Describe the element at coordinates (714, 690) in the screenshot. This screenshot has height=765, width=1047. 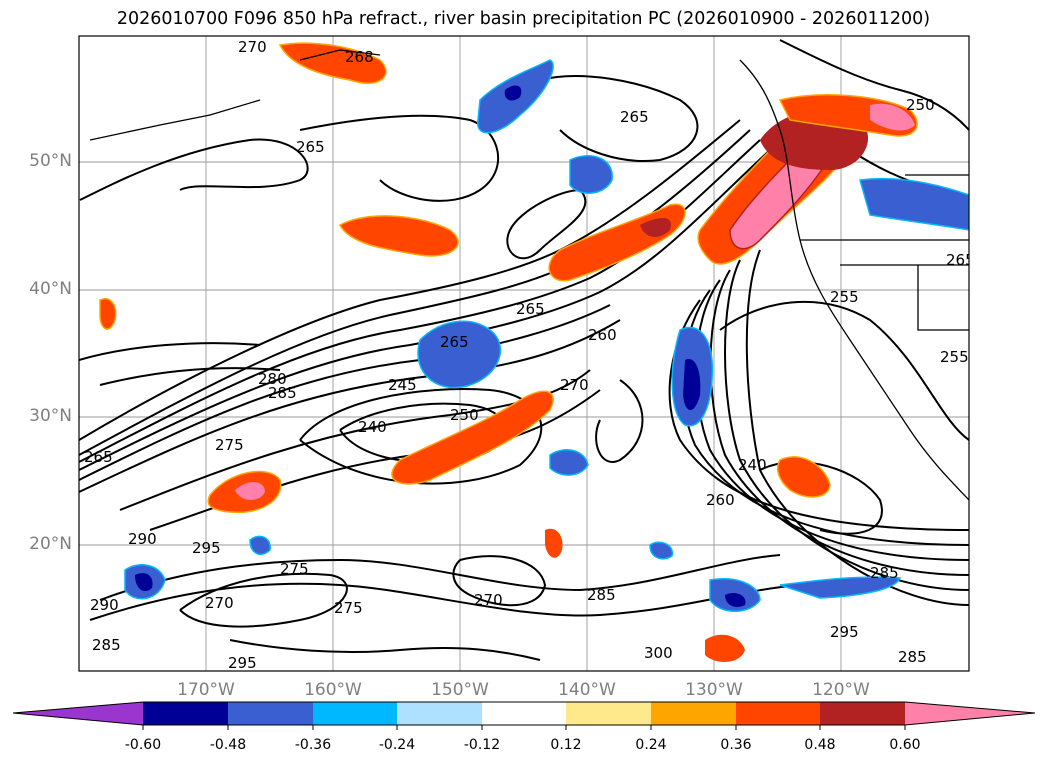
I see `lon-label: 130°W` at that location.